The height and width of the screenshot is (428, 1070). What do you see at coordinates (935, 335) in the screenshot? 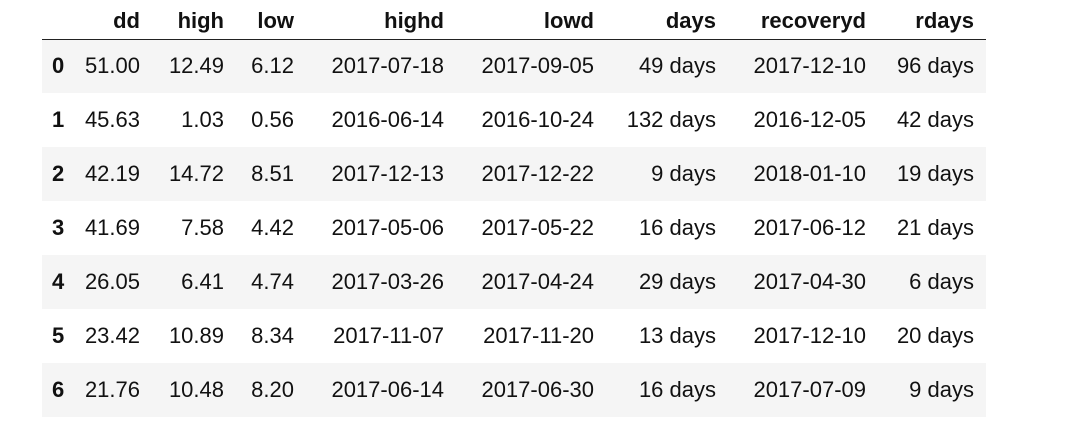
I see `cell-rdays: 20 days` at bounding box center [935, 335].